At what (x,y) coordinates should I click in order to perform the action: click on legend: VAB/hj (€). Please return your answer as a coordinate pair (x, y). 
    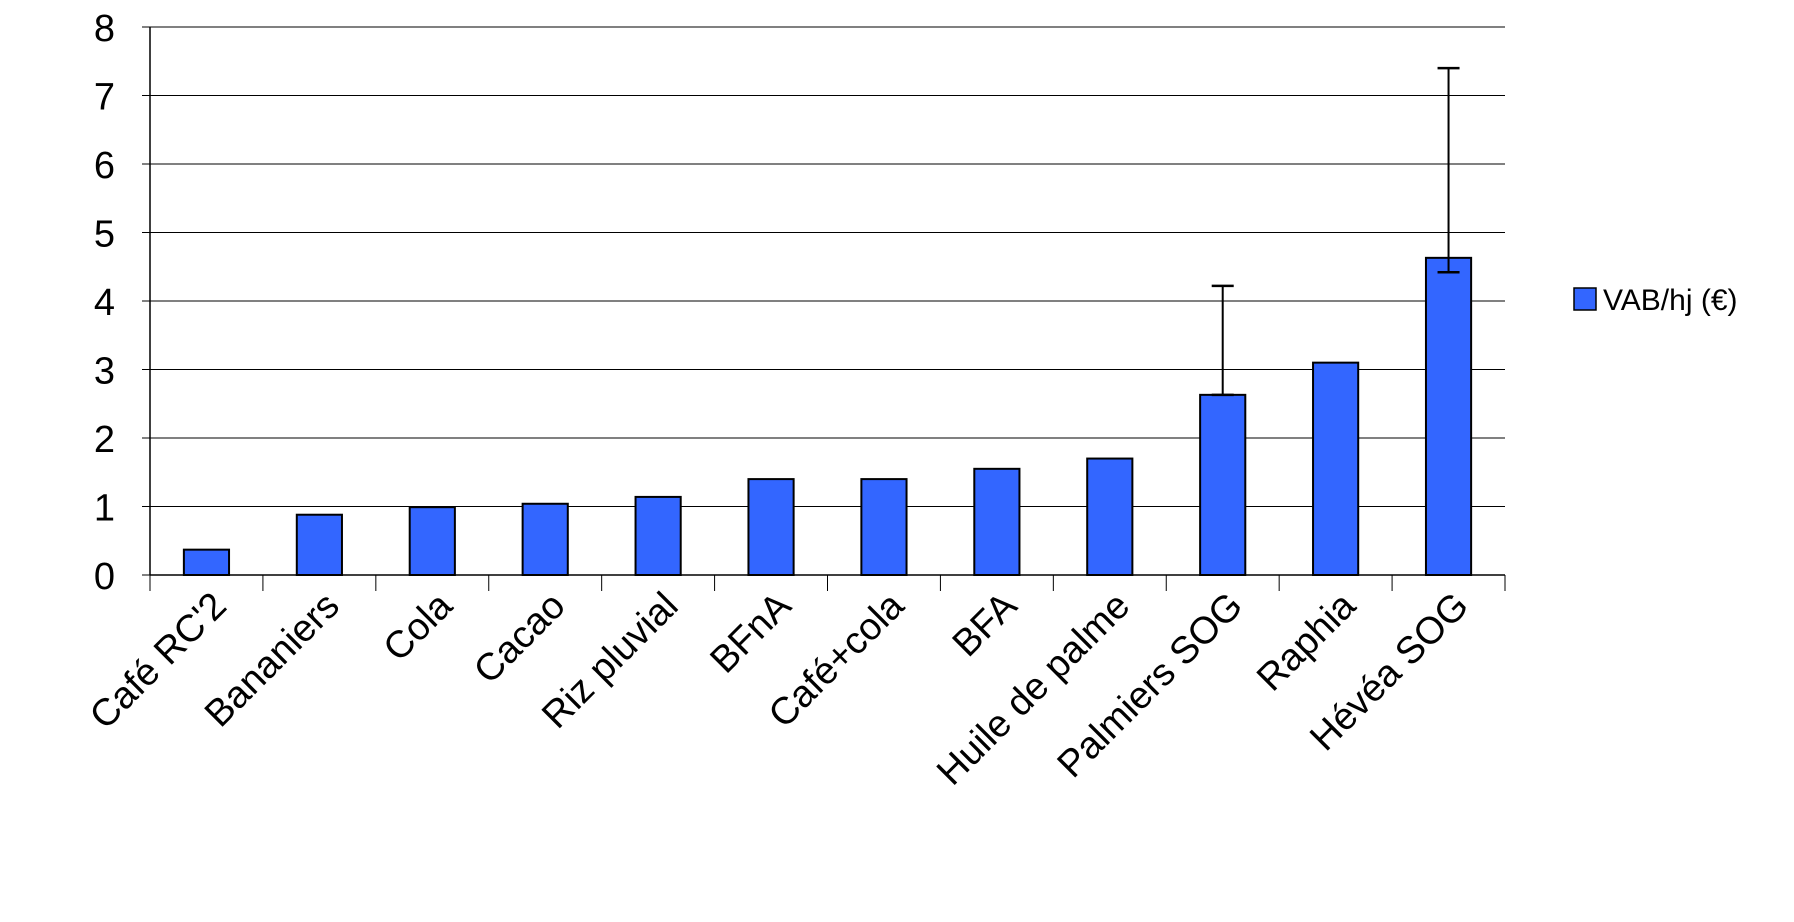
    Looking at the image, I should click on (1655, 300).